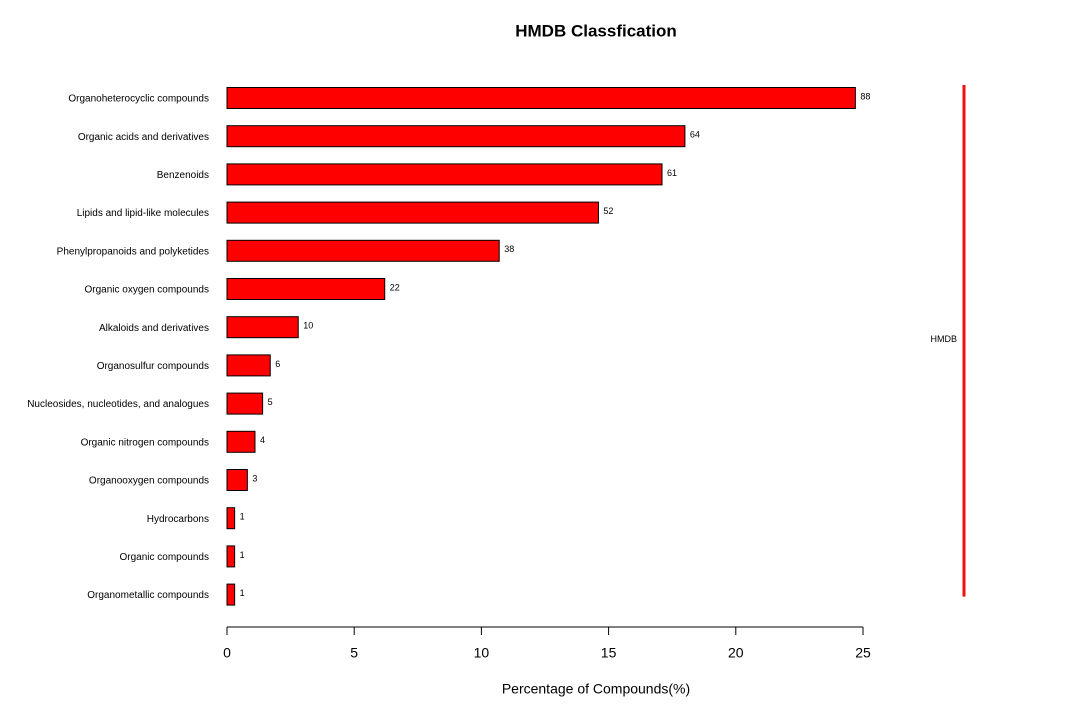 The height and width of the screenshot is (720, 1080). I want to click on x-tick-label: 20, so click(736, 653).